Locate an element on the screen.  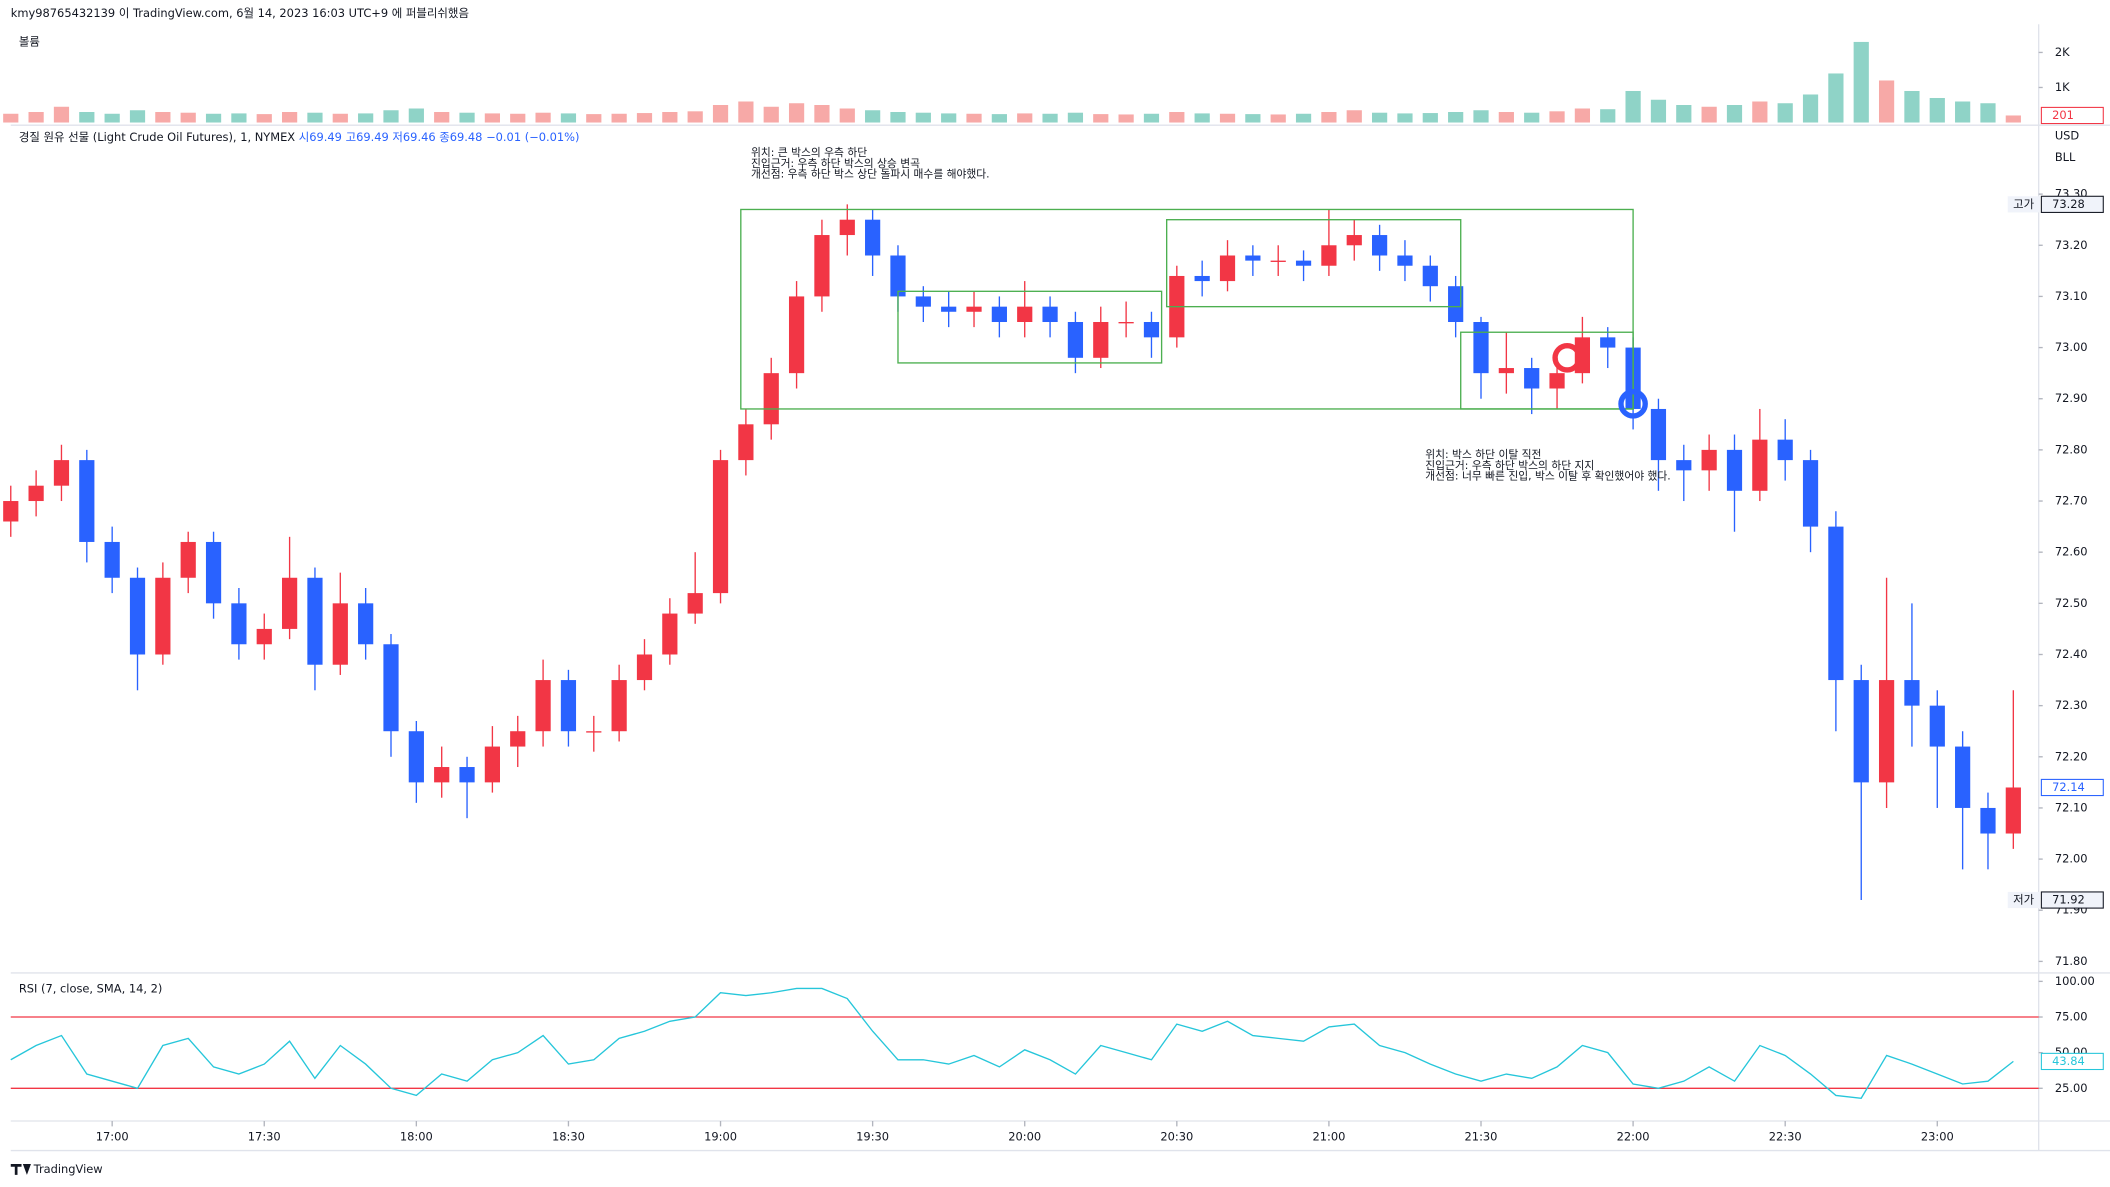
annotation-text: 위치: 큰 박스의 우측 하단 is located at coordinates (809, 152).